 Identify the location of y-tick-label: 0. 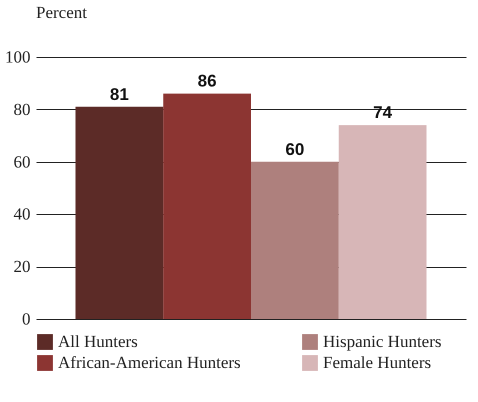
(26, 319).